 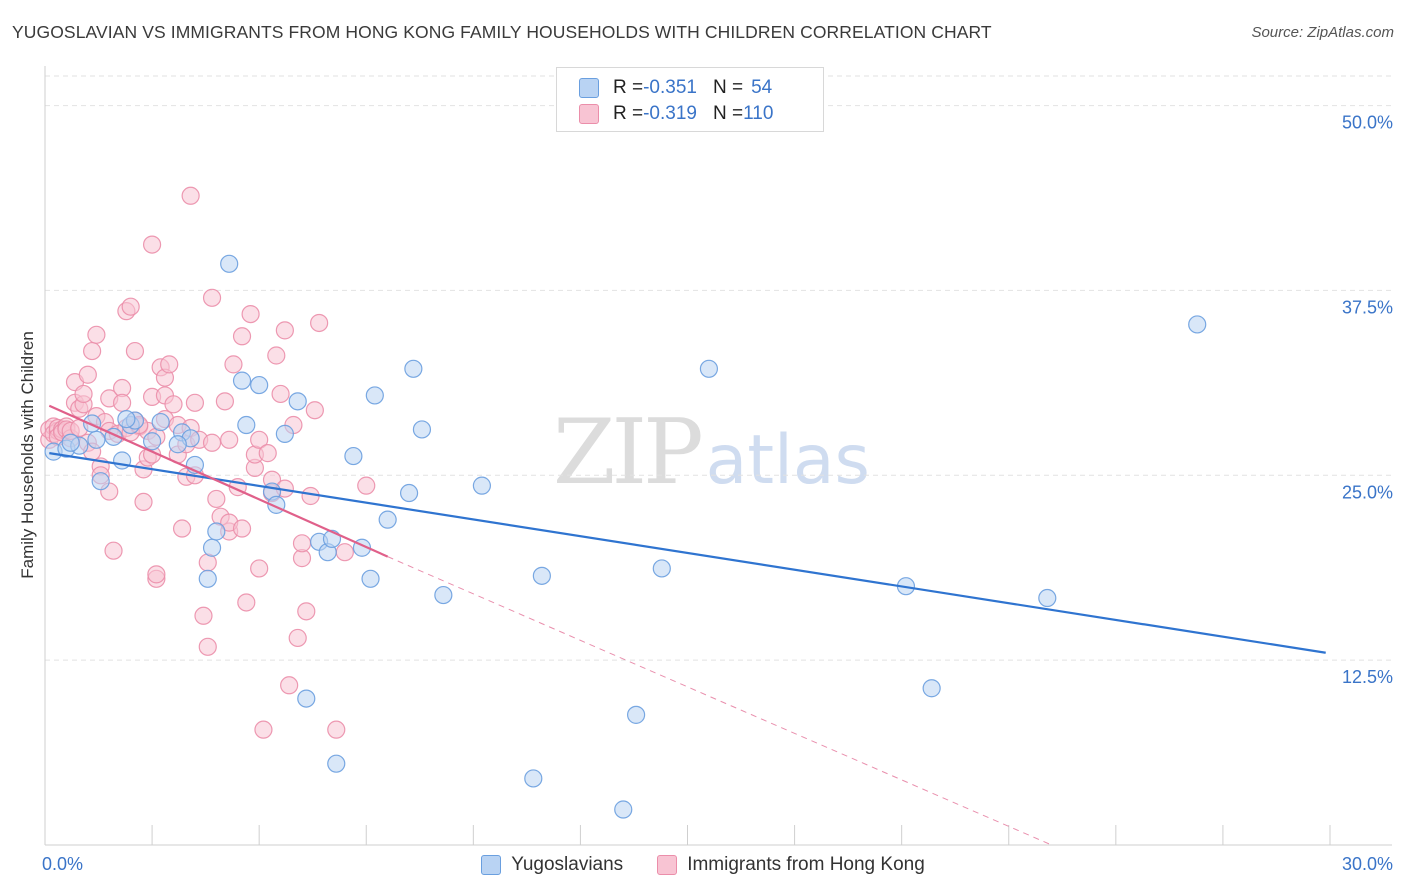 What do you see at coordinates (628, 452) in the screenshot?
I see `watermark-zip: ZIP` at bounding box center [628, 452].